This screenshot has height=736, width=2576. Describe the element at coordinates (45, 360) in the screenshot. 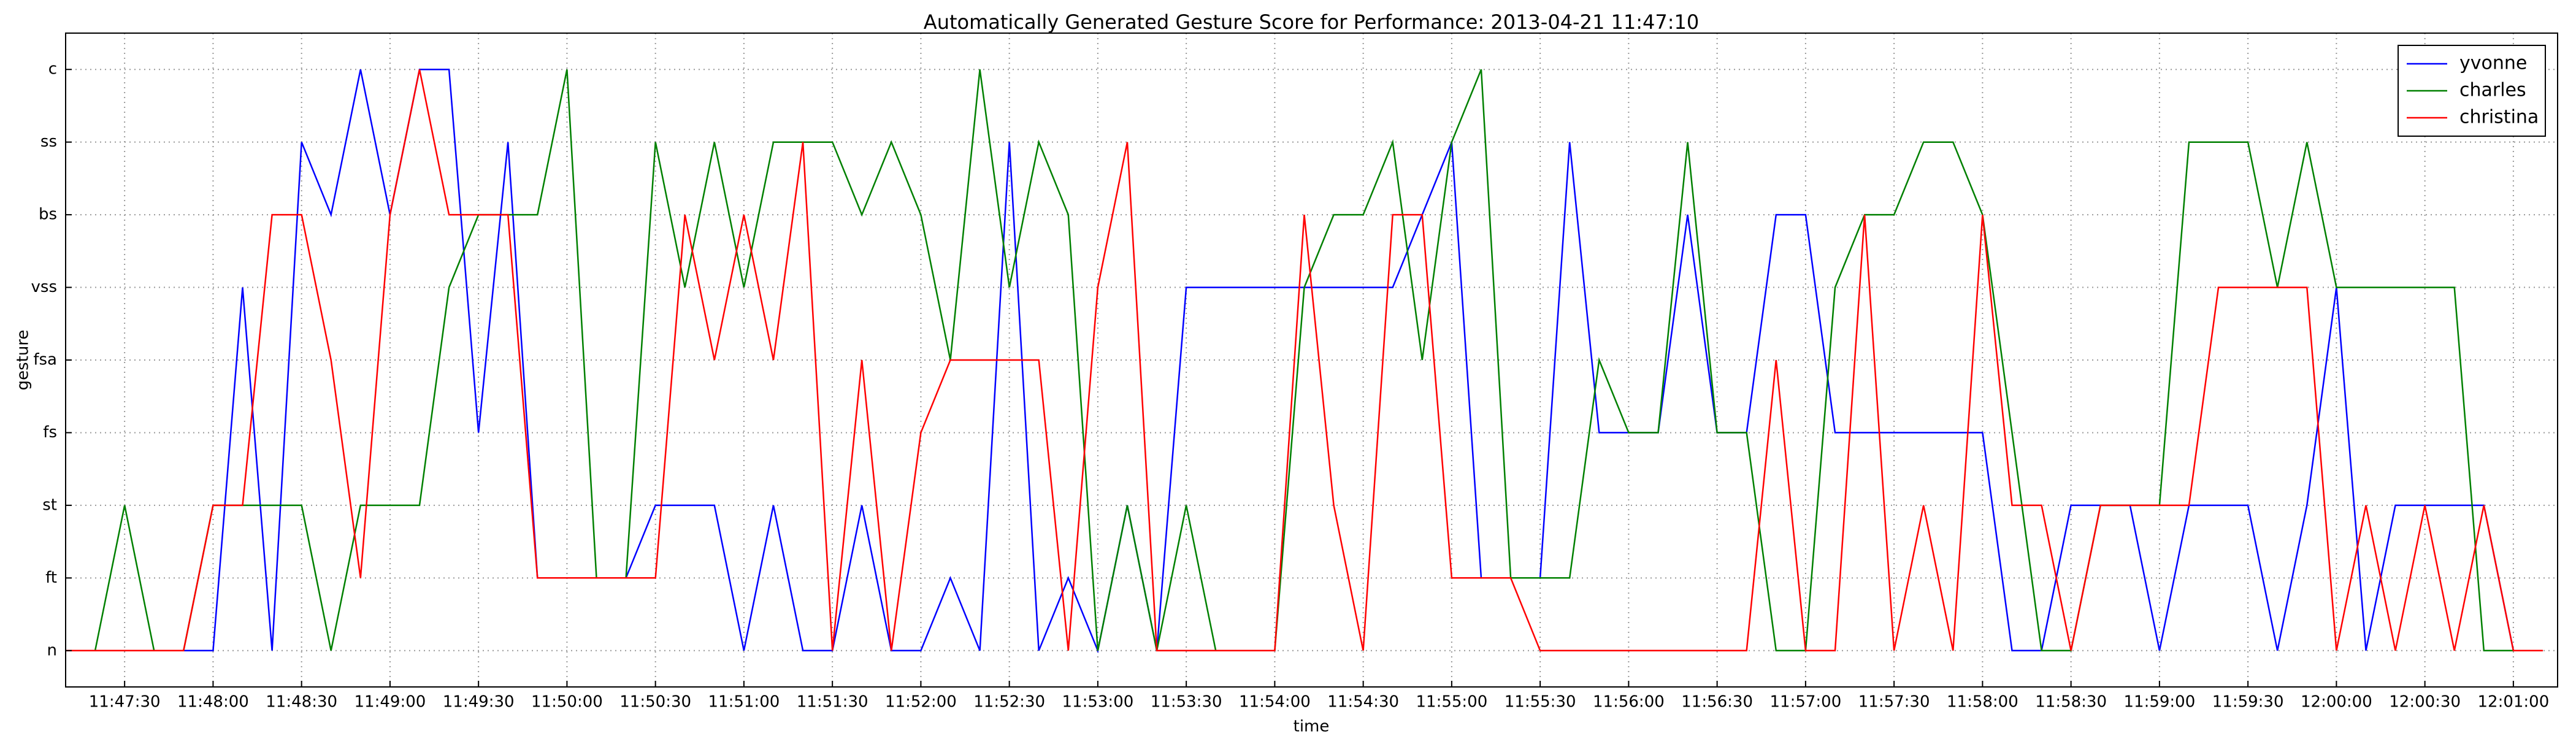

I see `y-tick-label: fsa` at that location.